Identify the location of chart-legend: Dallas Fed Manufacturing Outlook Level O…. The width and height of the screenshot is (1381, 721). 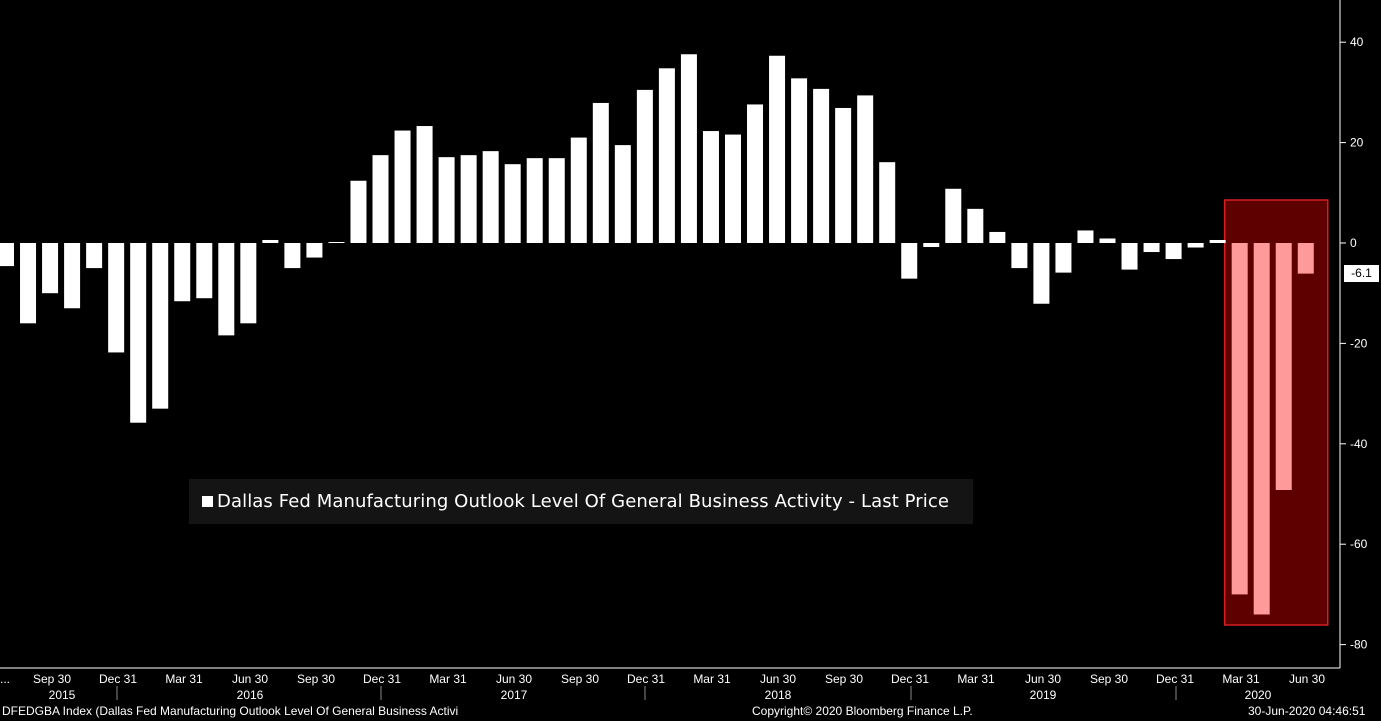
(581, 501).